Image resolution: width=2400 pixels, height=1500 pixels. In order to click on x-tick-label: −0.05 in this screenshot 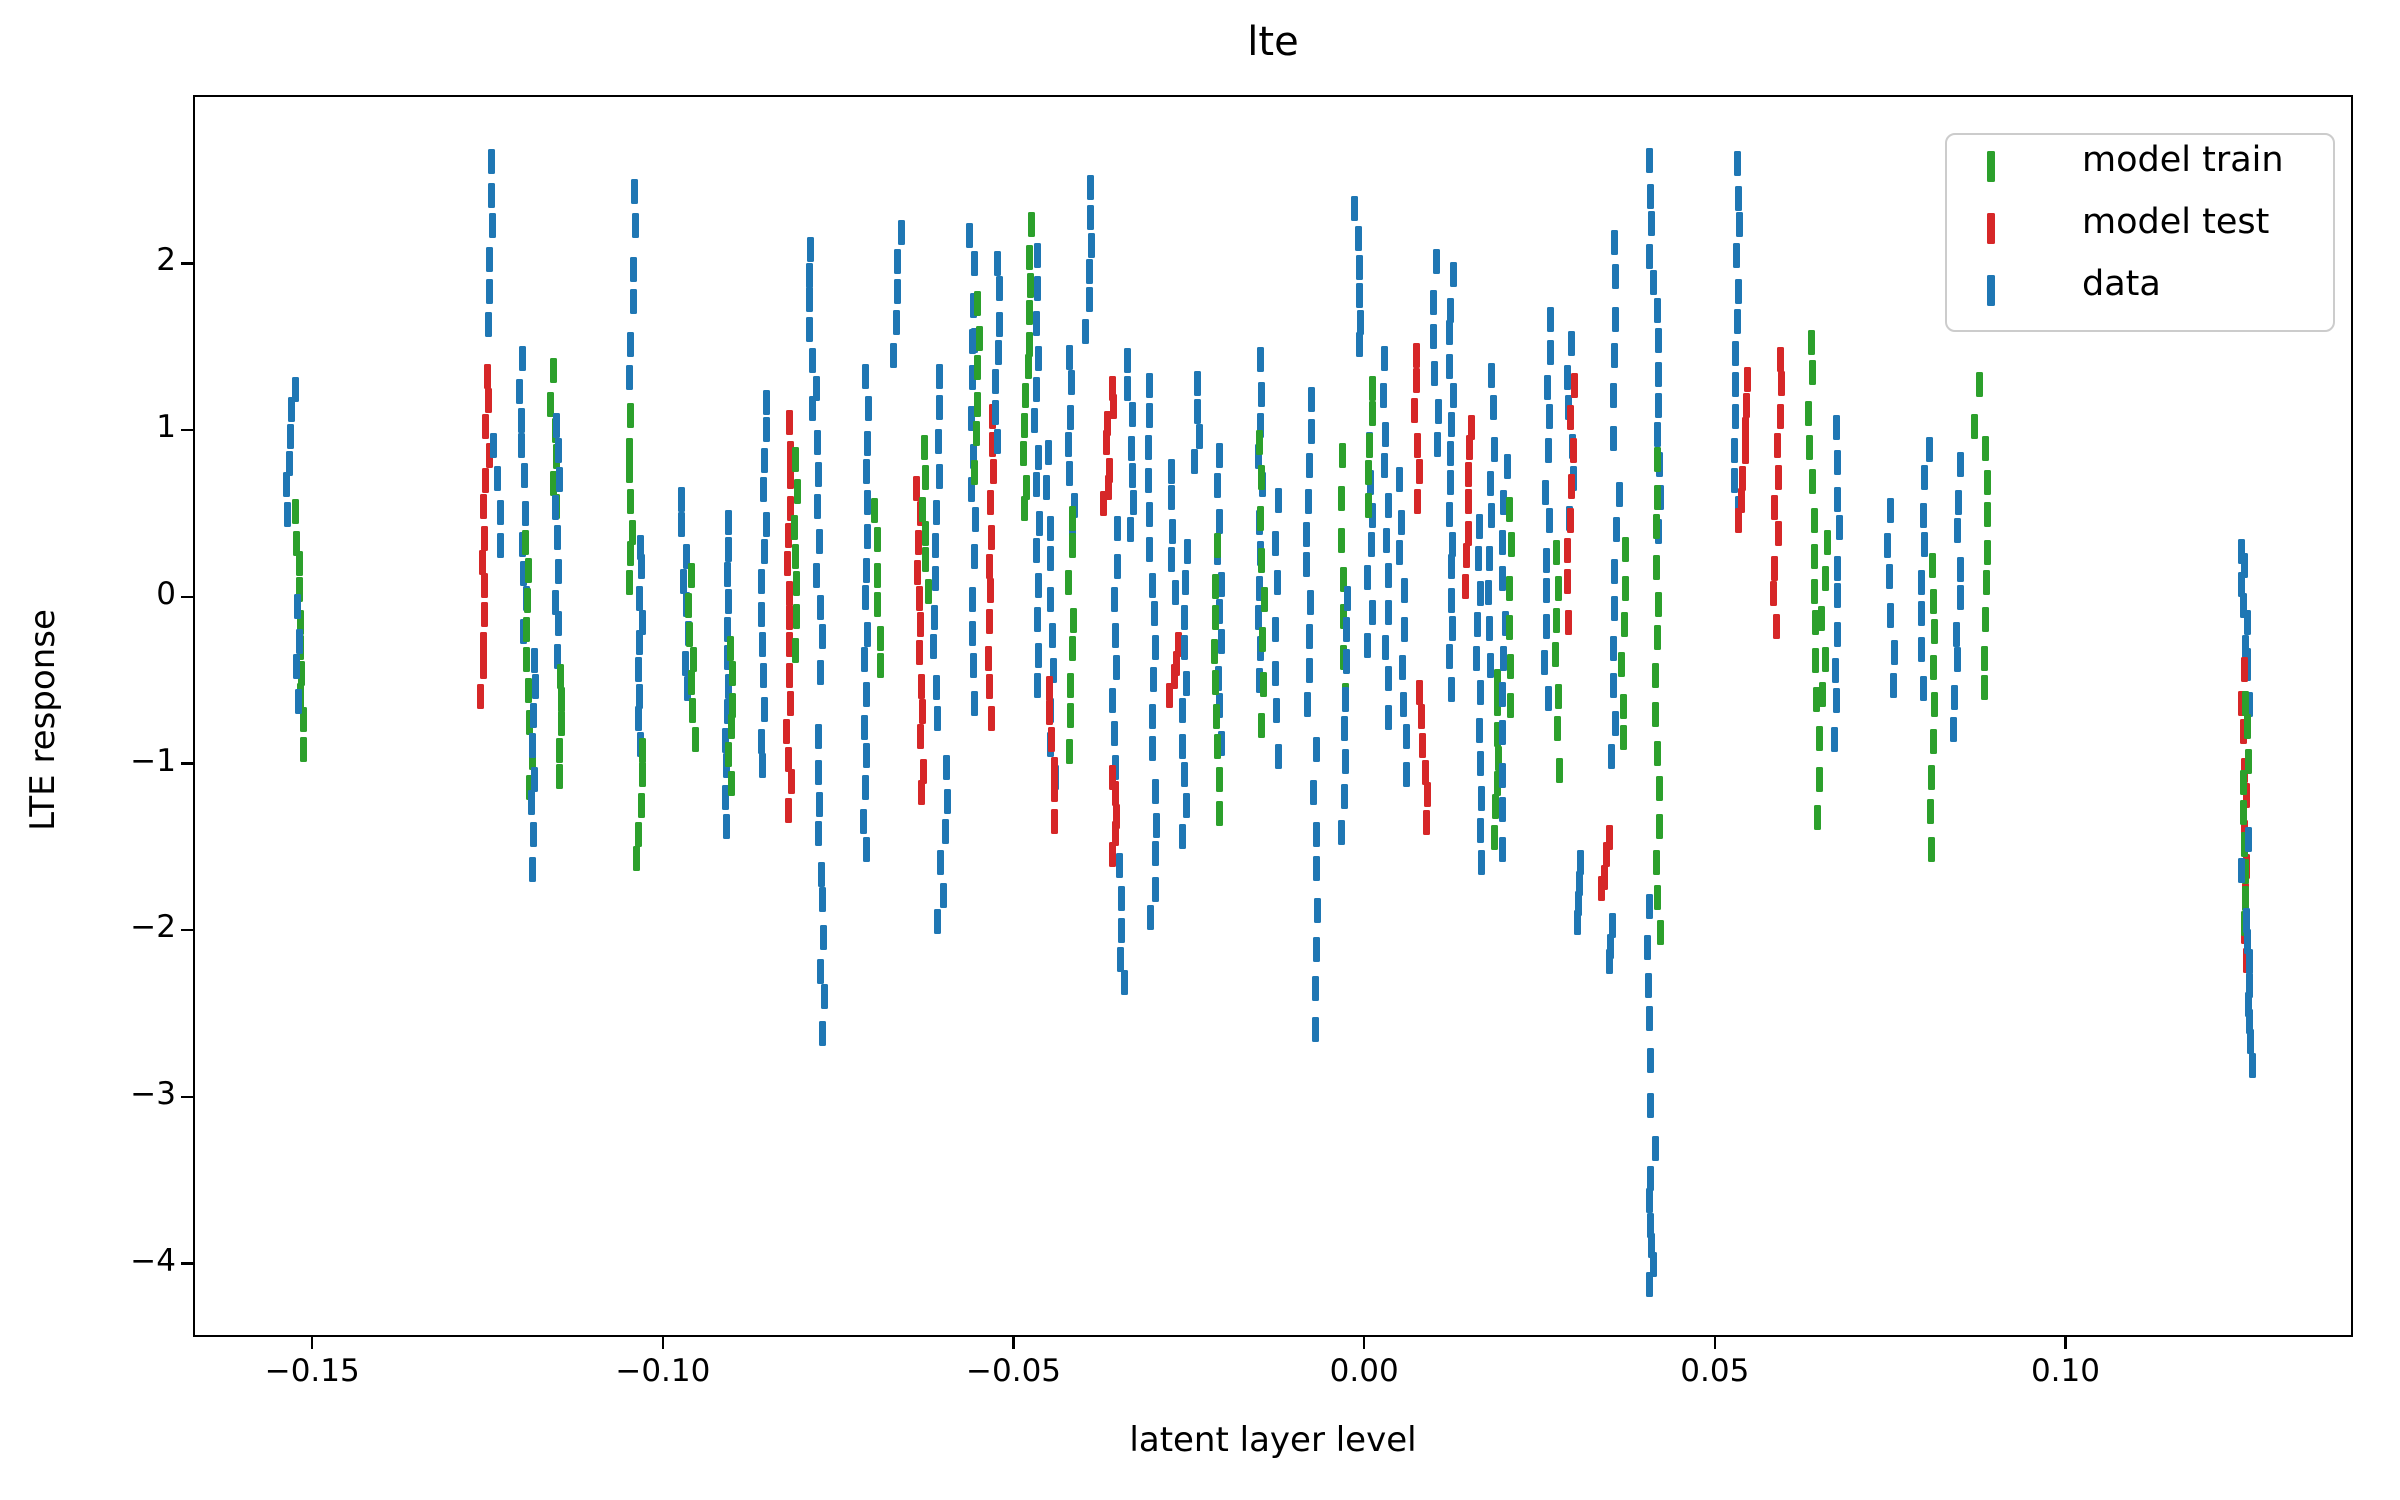, I will do `click(1014, 1371)`.